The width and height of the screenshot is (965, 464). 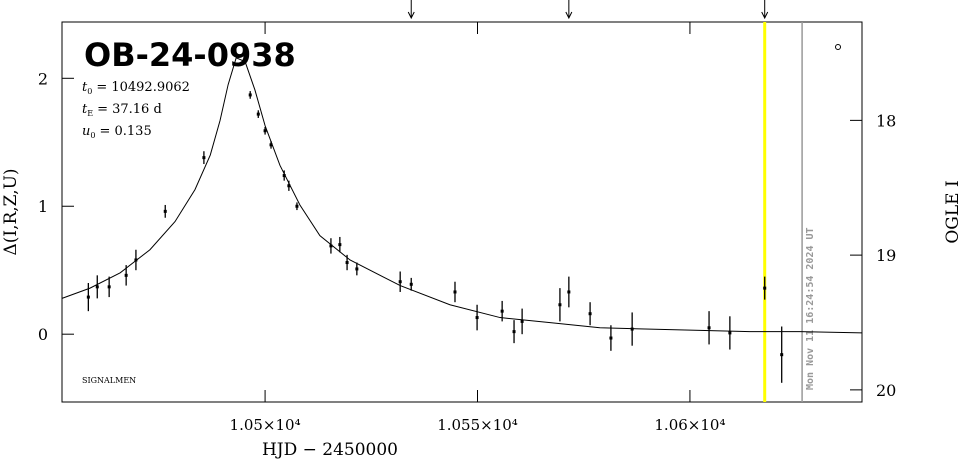 I want to click on parameter-value: = 37.16 d, so click(x=129, y=109).